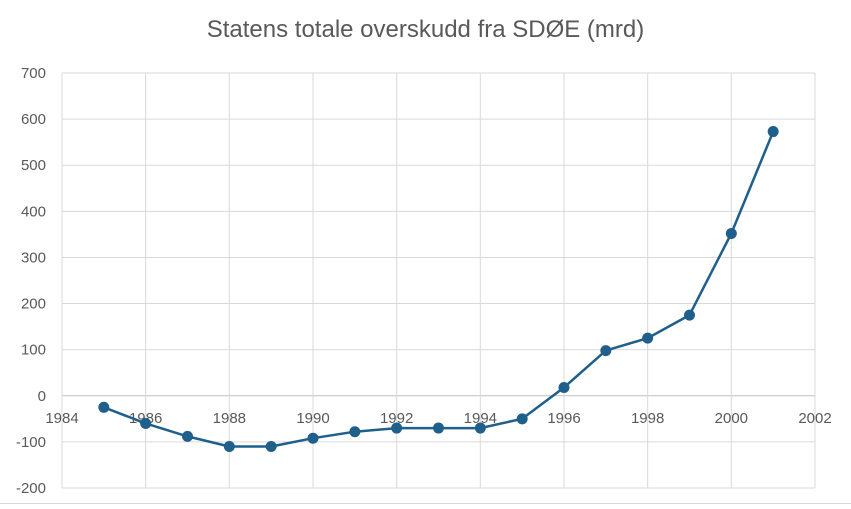 This screenshot has width=851, height=509. What do you see at coordinates (425, 503) in the screenshot?
I see `frame-divider` at bounding box center [425, 503].